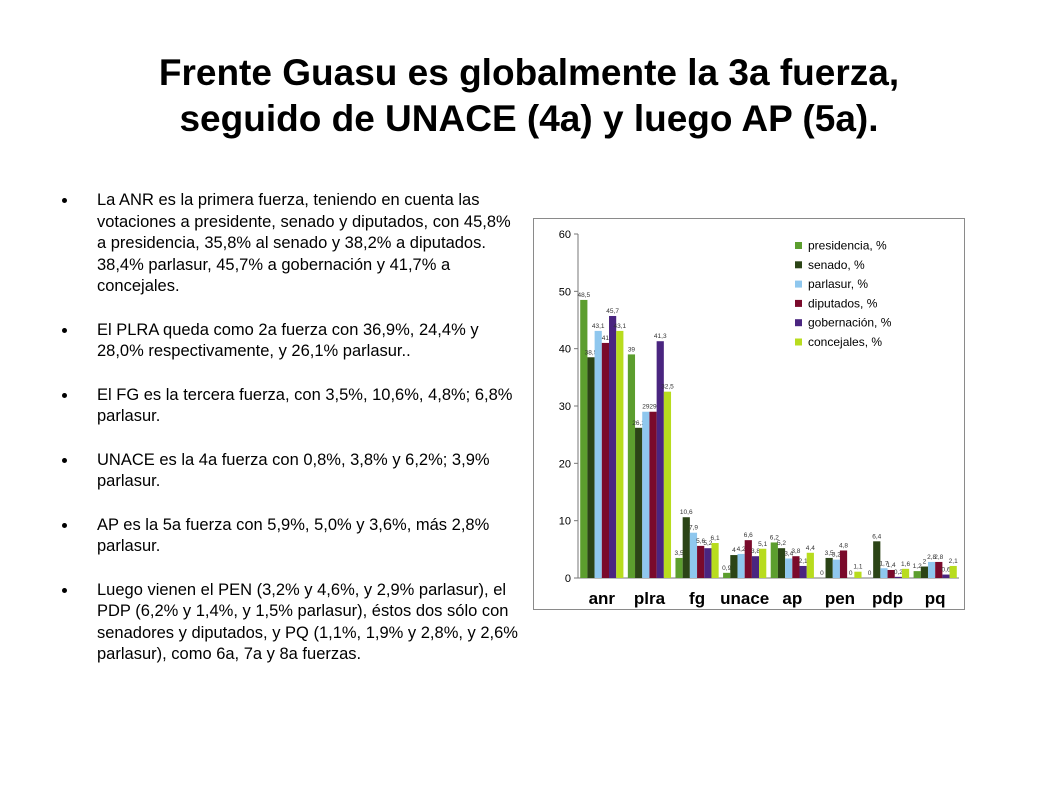  Describe the element at coordinates (795, 551) in the screenshot. I see `data-label: 3,8` at that location.